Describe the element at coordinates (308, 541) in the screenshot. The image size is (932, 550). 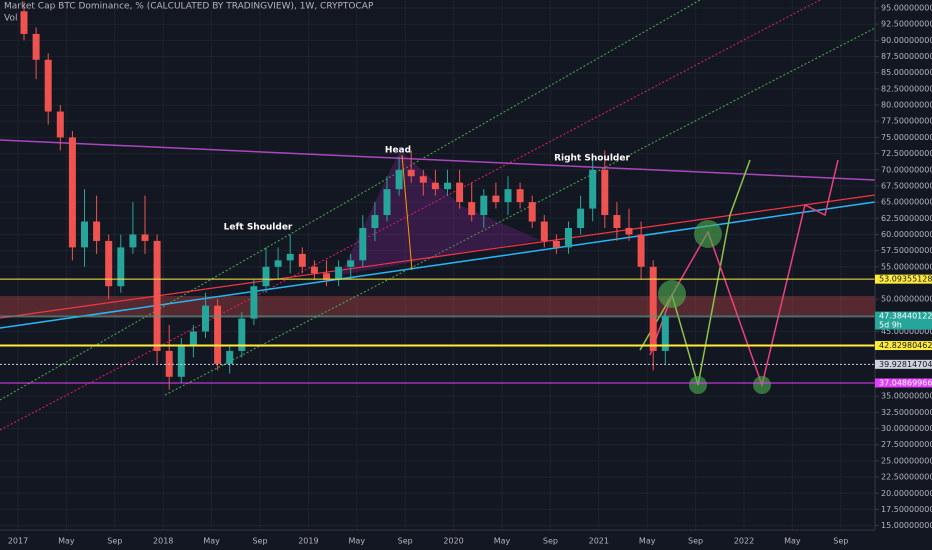
I see `x-tick-label: 2019` at that location.